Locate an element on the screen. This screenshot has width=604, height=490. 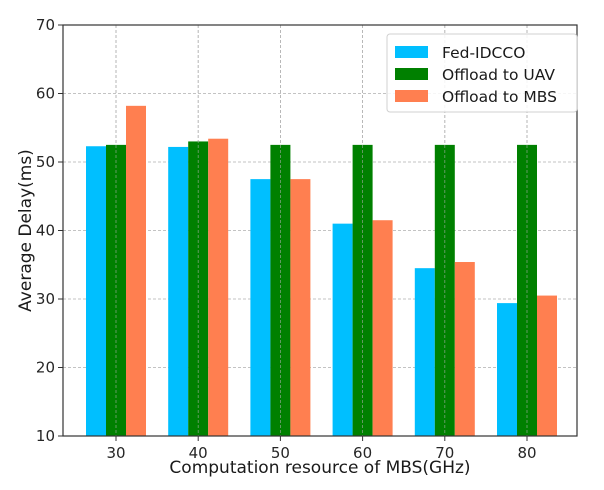
legend: Fed-IDCCO Offload to UAV Offload to MBS is located at coordinates (482, 73).